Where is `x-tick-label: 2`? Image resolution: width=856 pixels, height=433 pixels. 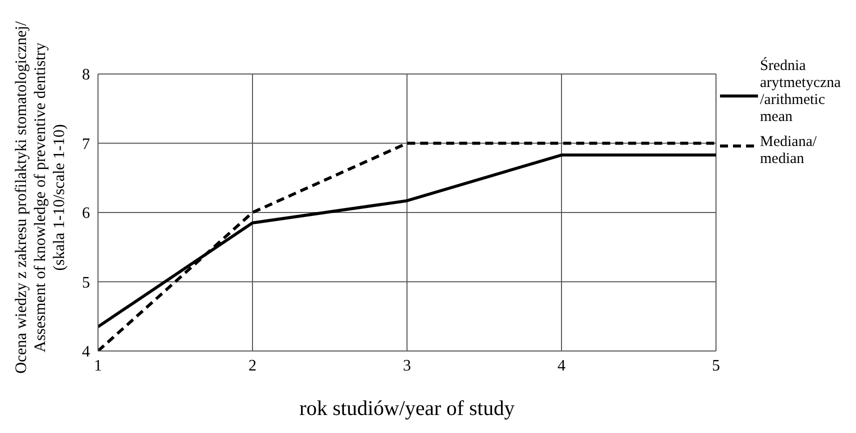
x-tick-label: 2 is located at coordinates (252, 365).